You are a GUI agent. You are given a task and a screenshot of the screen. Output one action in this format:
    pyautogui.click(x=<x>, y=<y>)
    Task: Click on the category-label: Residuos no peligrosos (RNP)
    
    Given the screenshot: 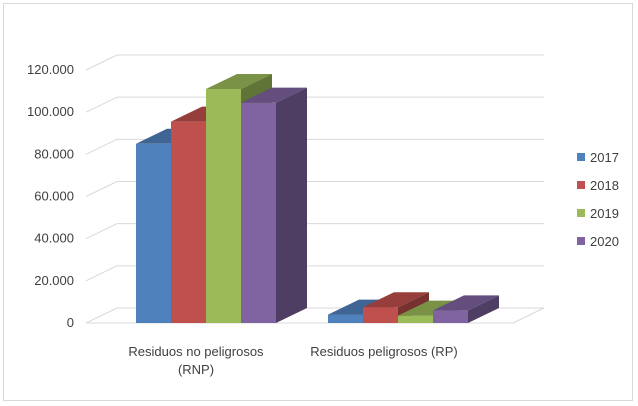 What is the action you would take?
    pyautogui.click(x=196, y=360)
    